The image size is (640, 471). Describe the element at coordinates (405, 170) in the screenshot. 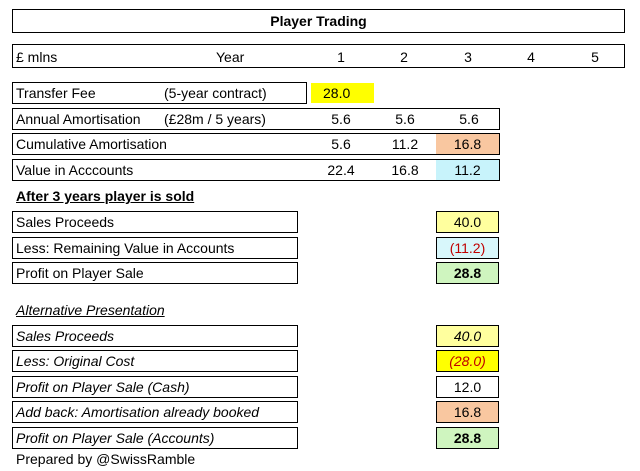

I see `value-in-accounts-y2: 16.8` at that location.